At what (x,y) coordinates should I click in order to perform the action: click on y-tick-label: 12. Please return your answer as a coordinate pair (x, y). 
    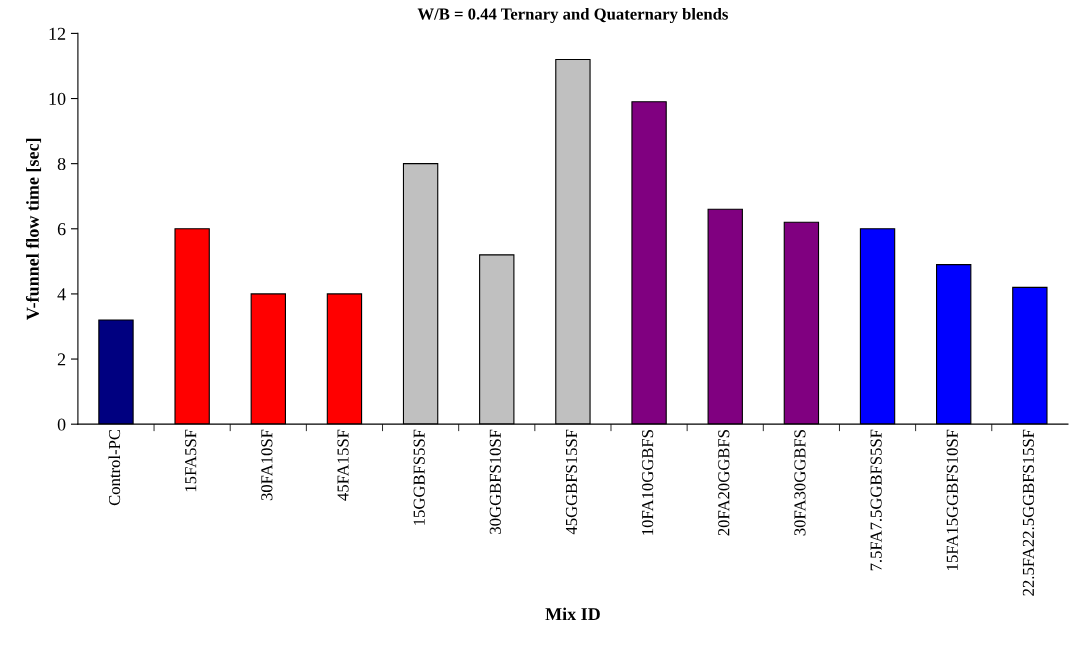
    Looking at the image, I should click on (57, 33).